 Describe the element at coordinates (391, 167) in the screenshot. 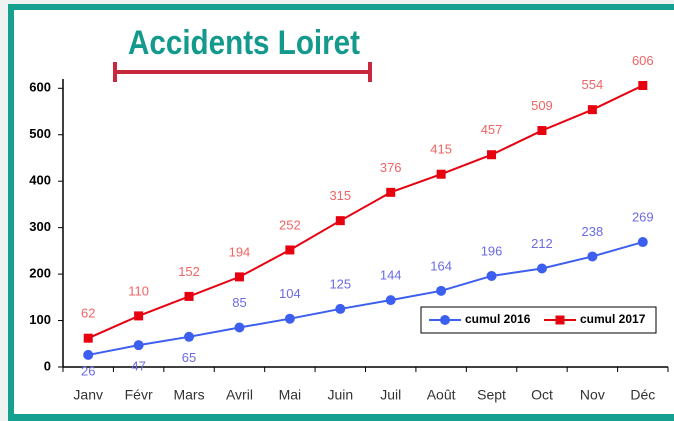

I see `data-label: 376` at that location.